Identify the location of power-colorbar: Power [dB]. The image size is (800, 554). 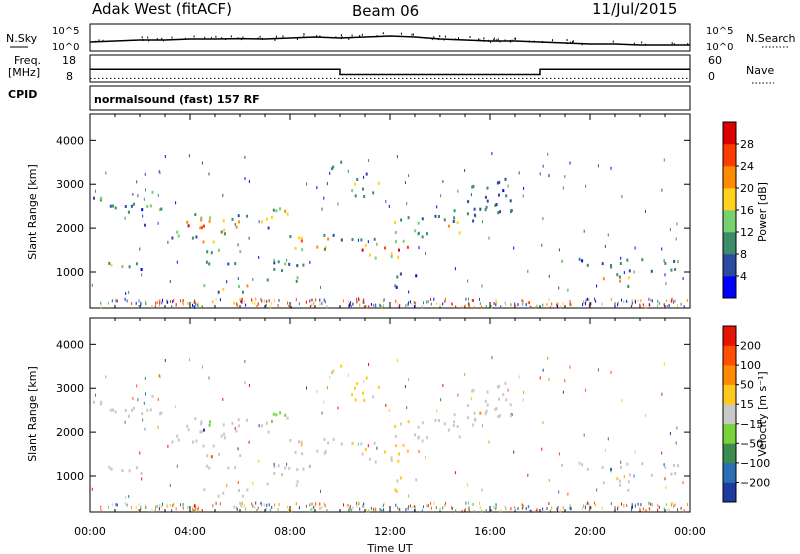
(762, 212).